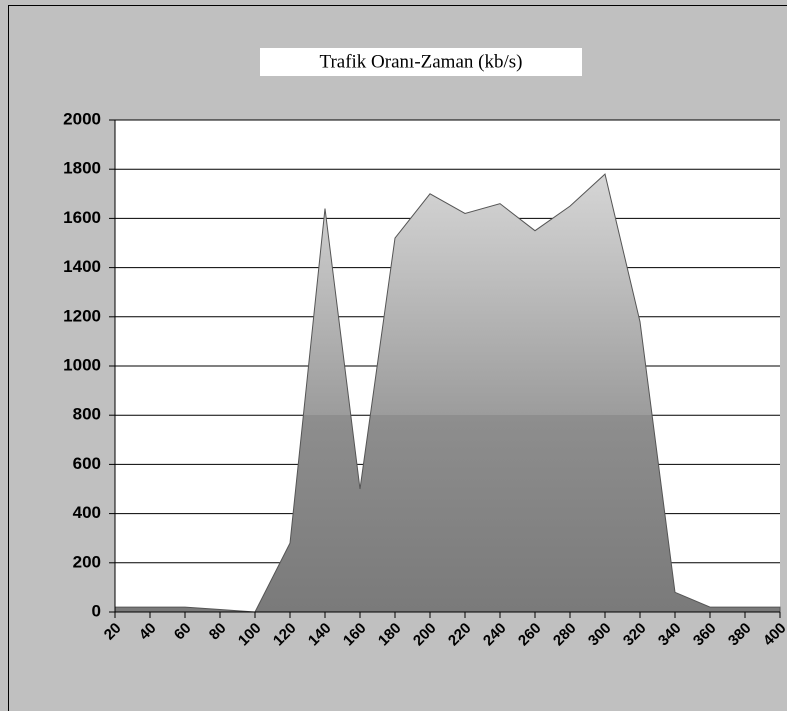 This screenshot has width=787, height=711. Describe the element at coordinates (87, 414) in the screenshot. I see `y-tick-label: 800` at that location.